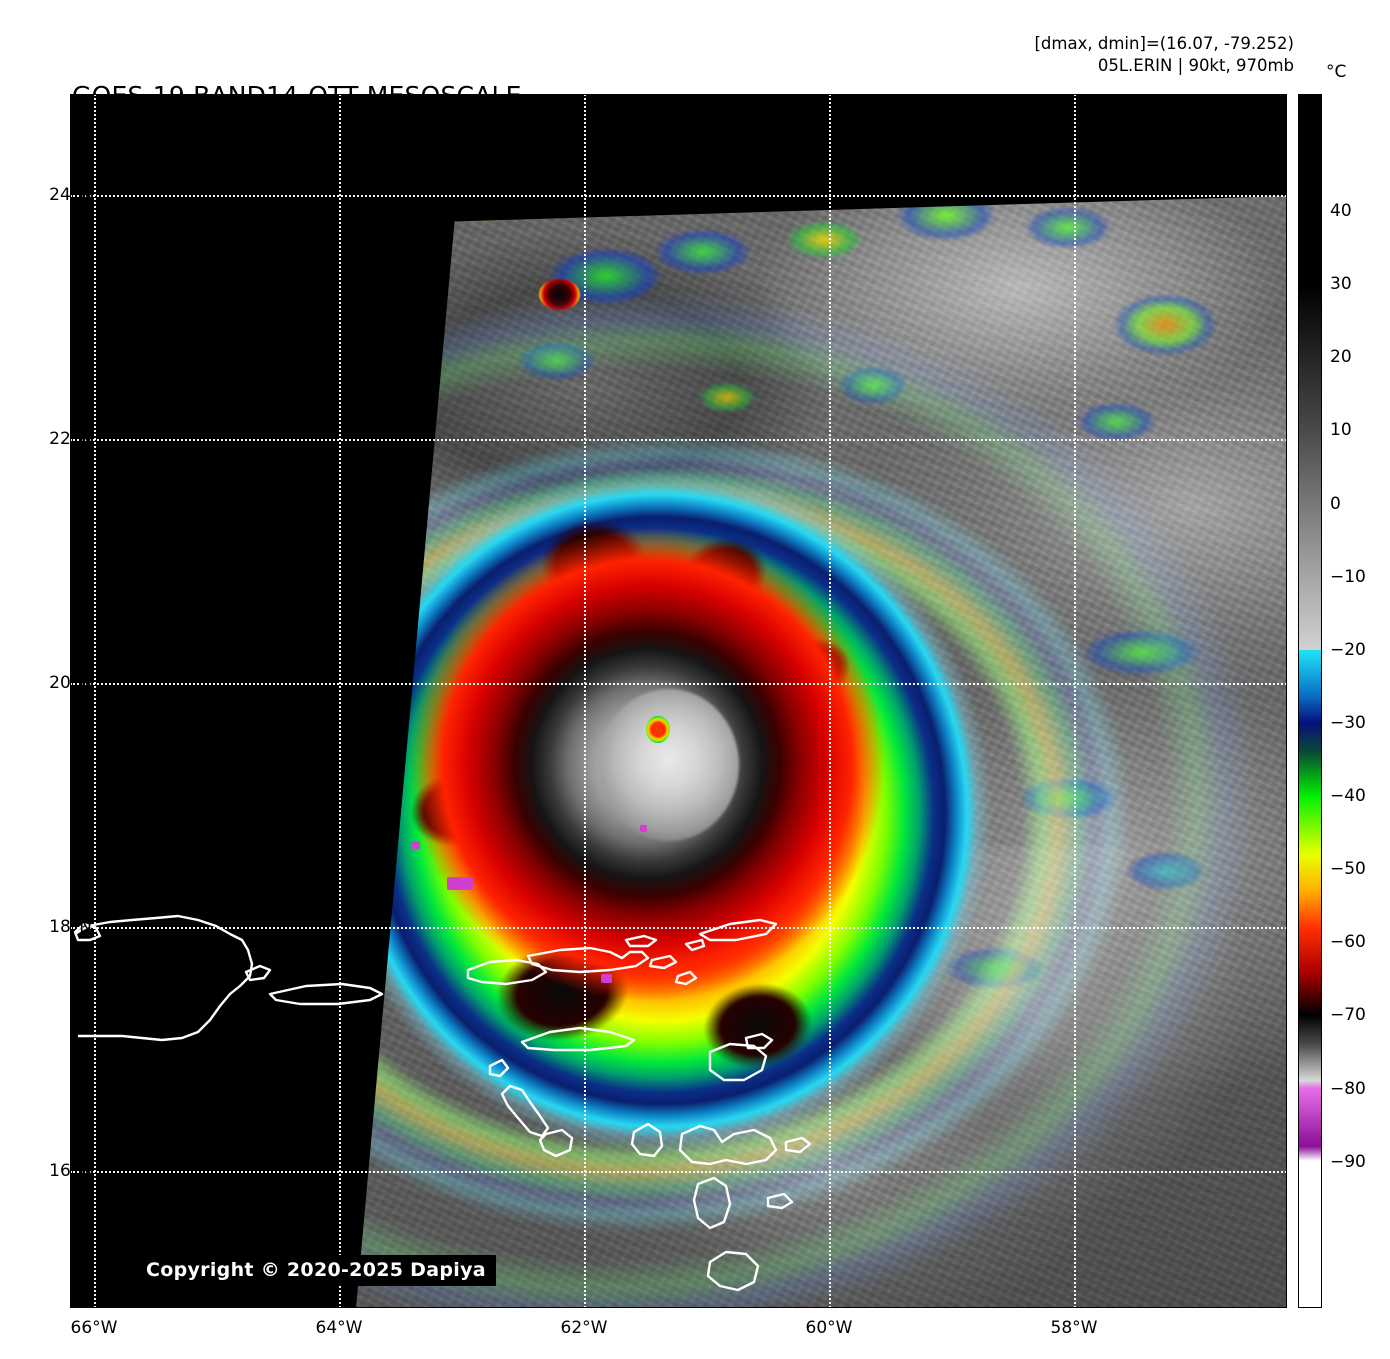 The width and height of the screenshot is (1390, 1359). I want to click on colorbar-tick-neg10: −10, so click(1348, 576).